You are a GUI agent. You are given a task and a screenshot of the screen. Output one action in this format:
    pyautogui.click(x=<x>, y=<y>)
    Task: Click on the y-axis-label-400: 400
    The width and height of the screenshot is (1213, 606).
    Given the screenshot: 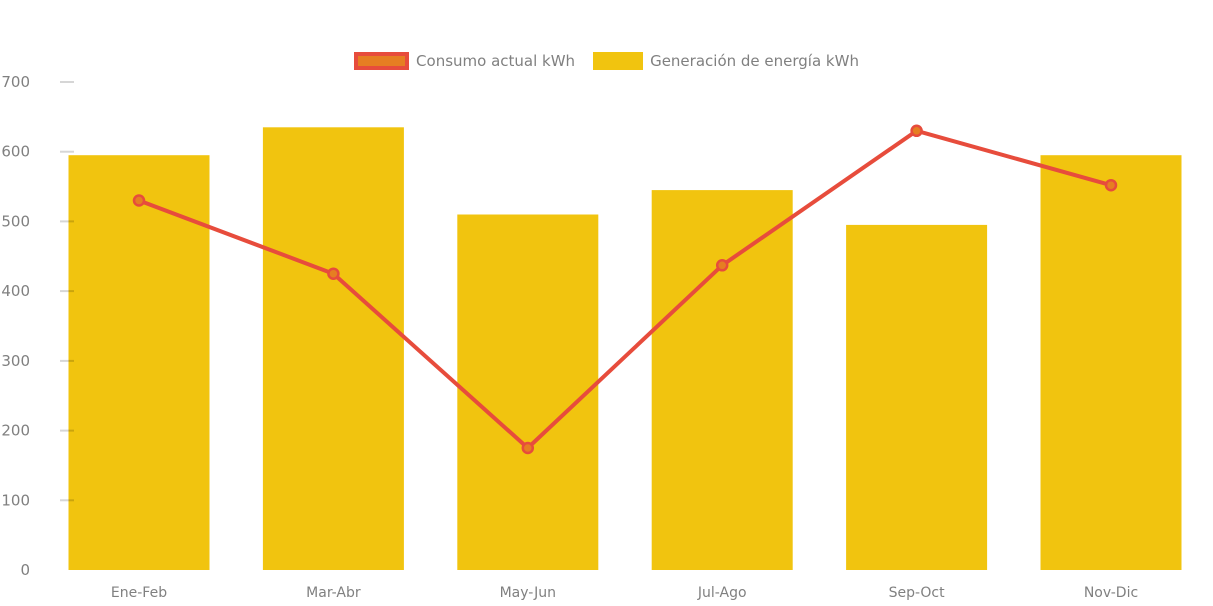 What is the action you would take?
    pyautogui.click(x=15, y=291)
    